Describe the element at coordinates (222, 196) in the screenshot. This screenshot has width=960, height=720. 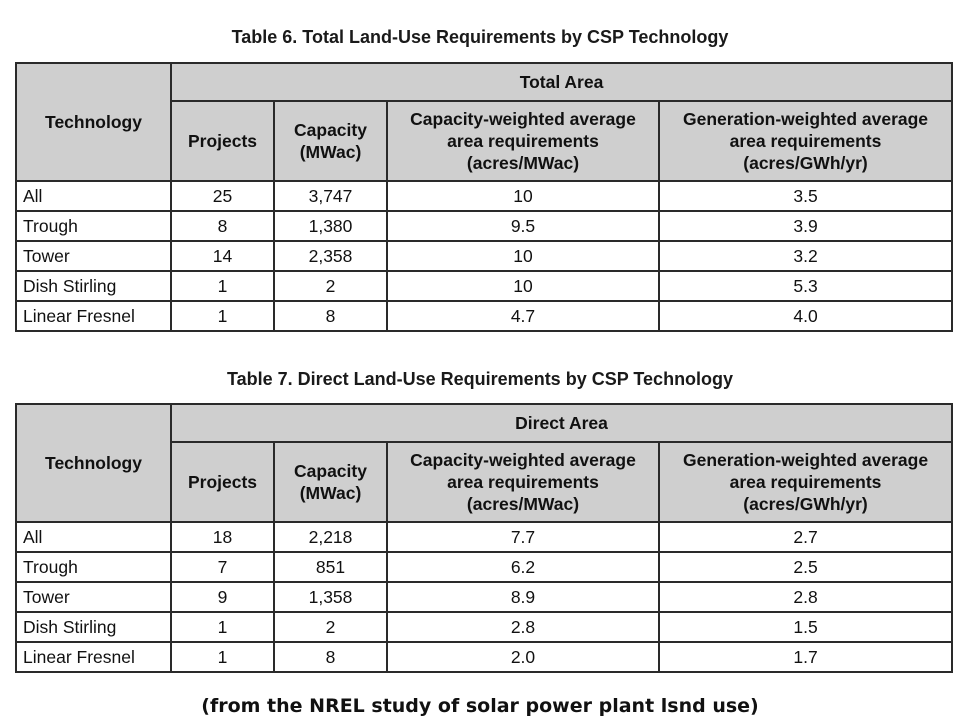
I see `cell-projects: 25` at that location.